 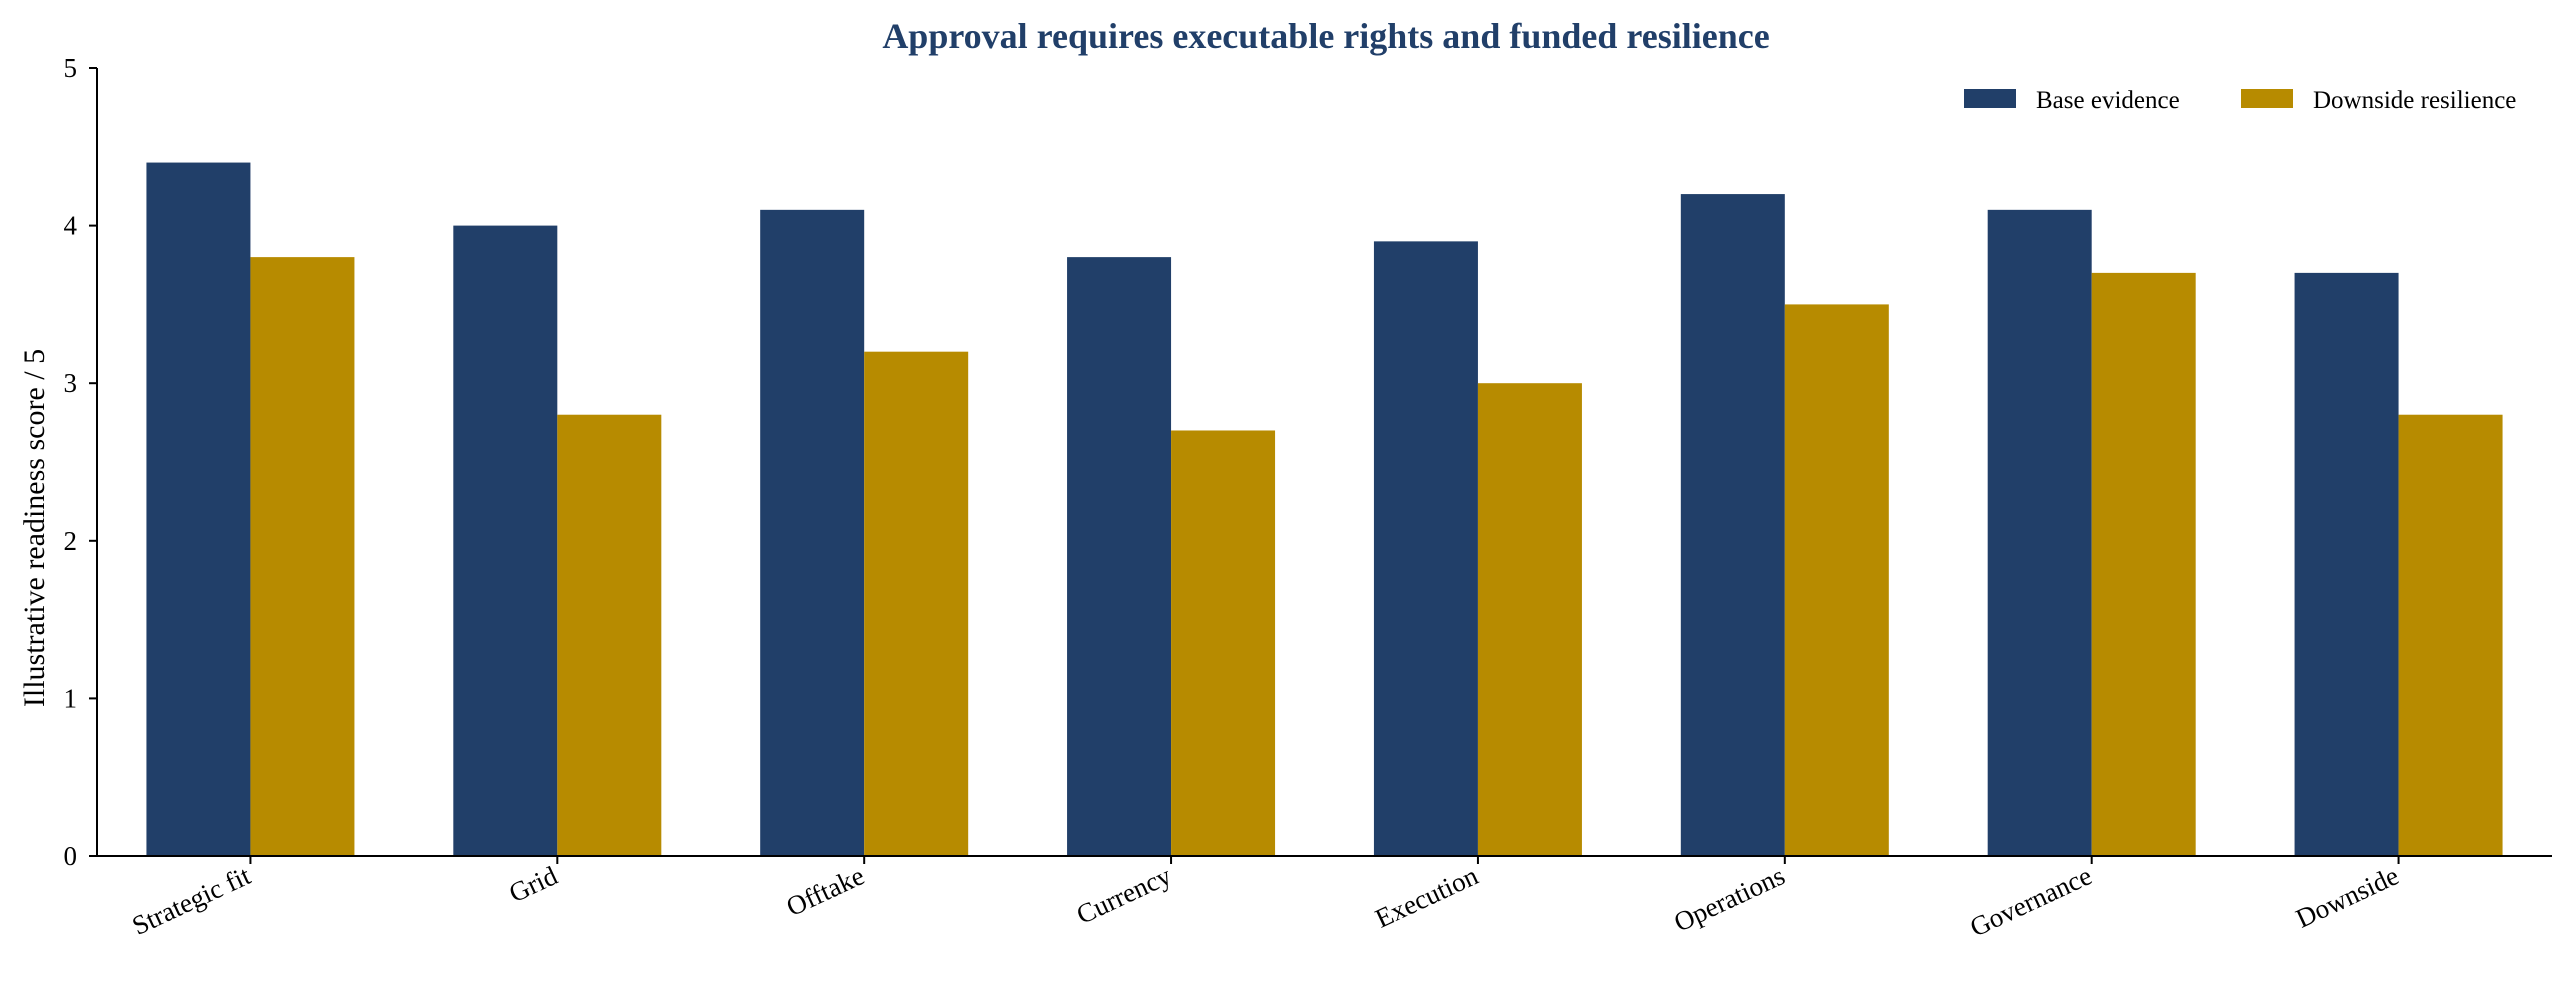 I want to click on bar-base-evidence-offtake, so click(x=812, y=533).